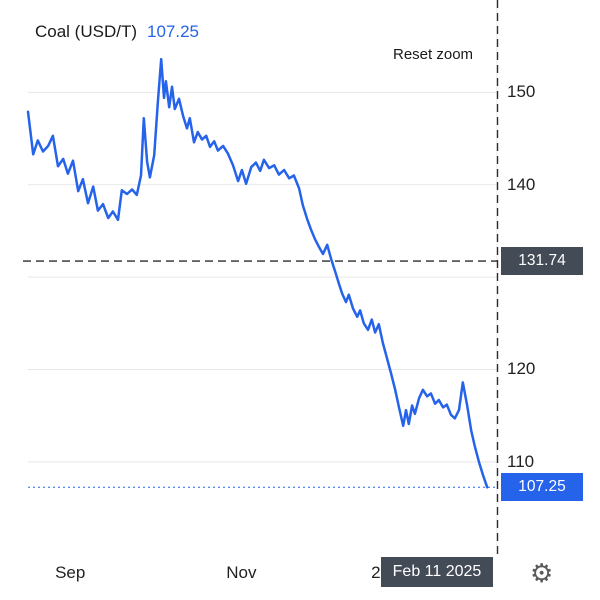 The width and height of the screenshot is (600, 600). What do you see at coordinates (433, 54) in the screenshot?
I see `reset-zoom-button: Reset zoom` at bounding box center [433, 54].